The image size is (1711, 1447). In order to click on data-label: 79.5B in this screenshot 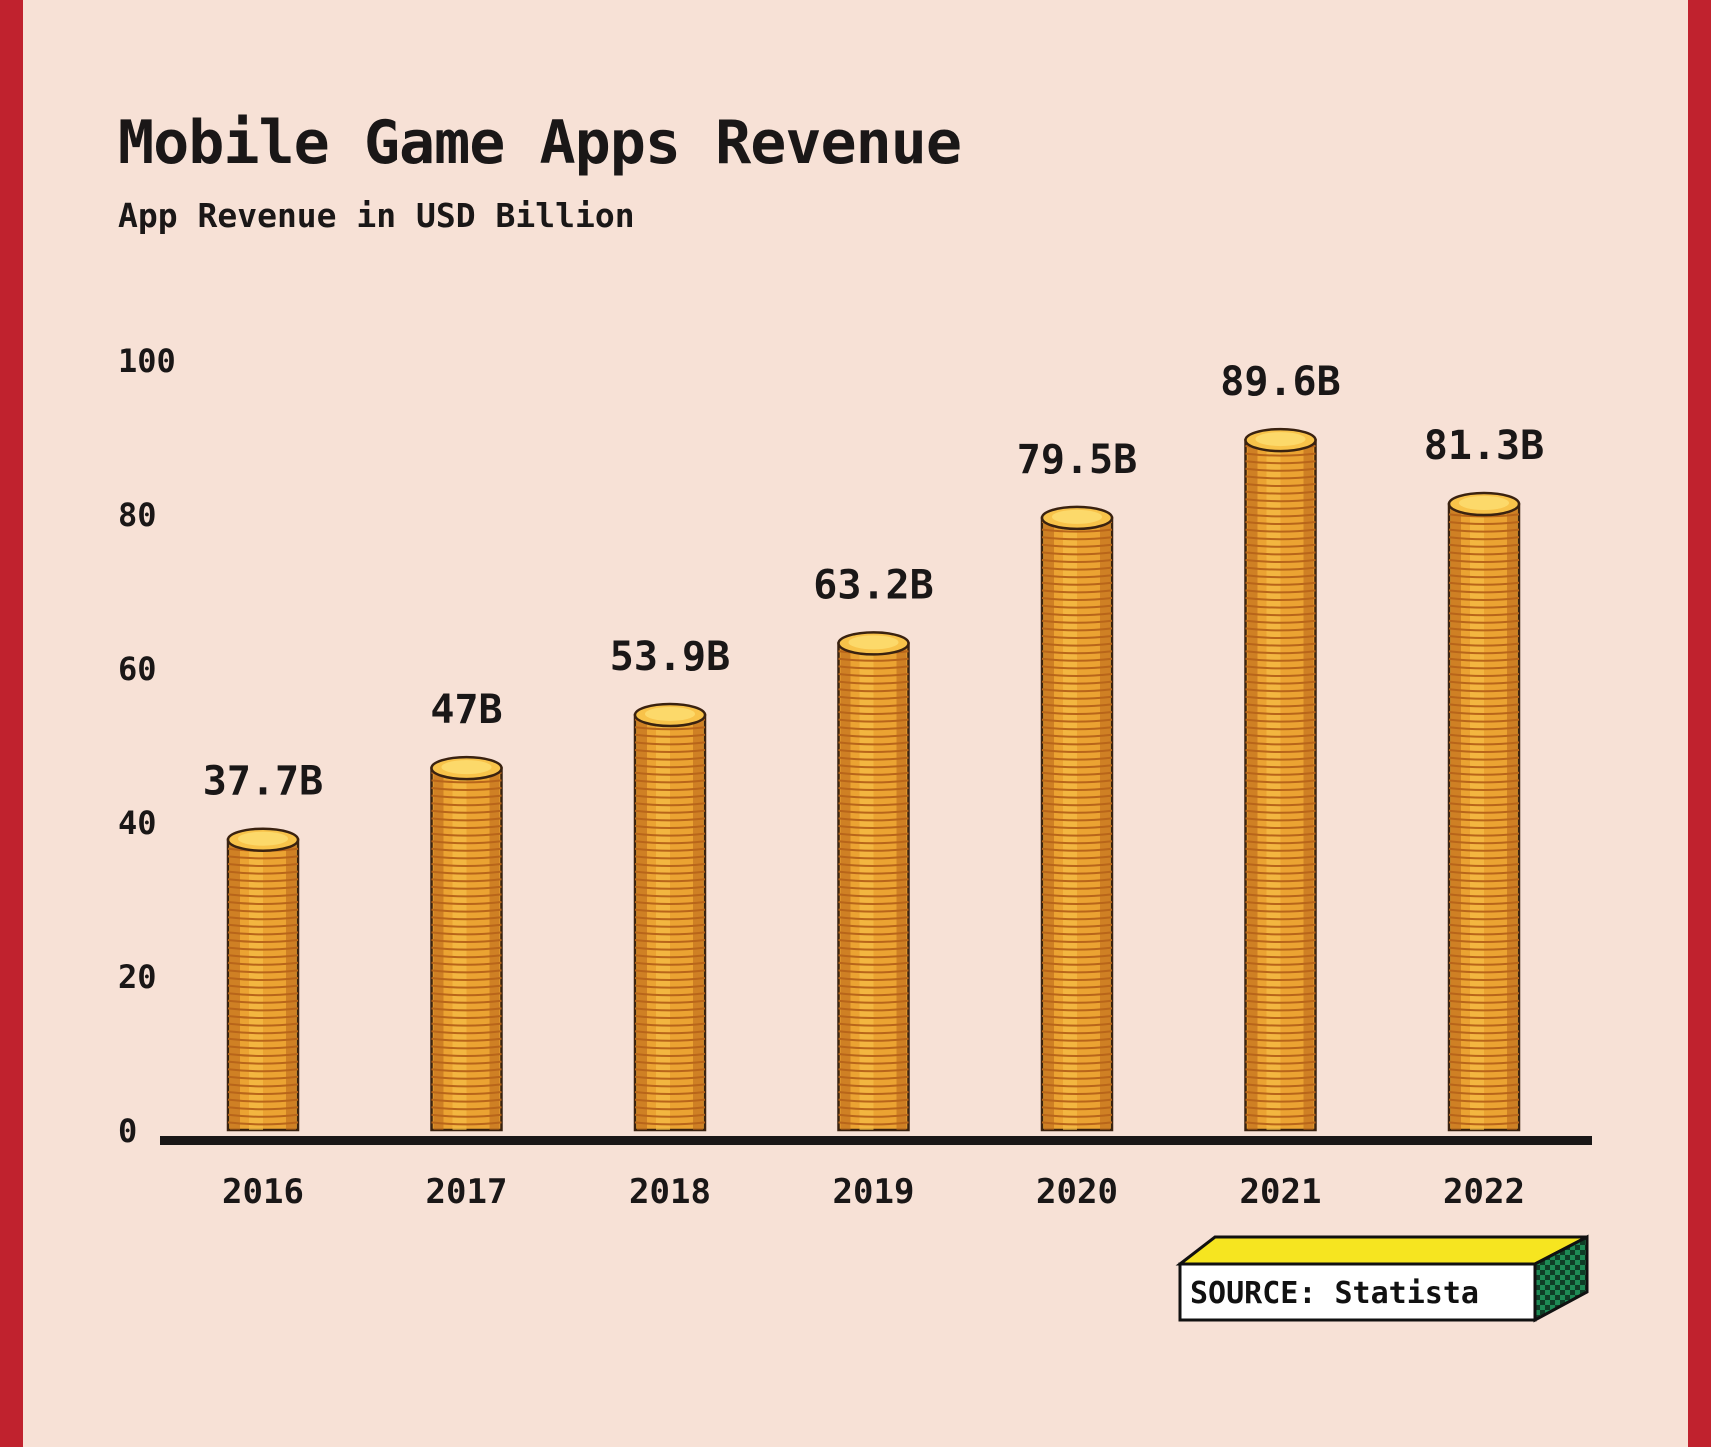, I will do `click(1077, 460)`.